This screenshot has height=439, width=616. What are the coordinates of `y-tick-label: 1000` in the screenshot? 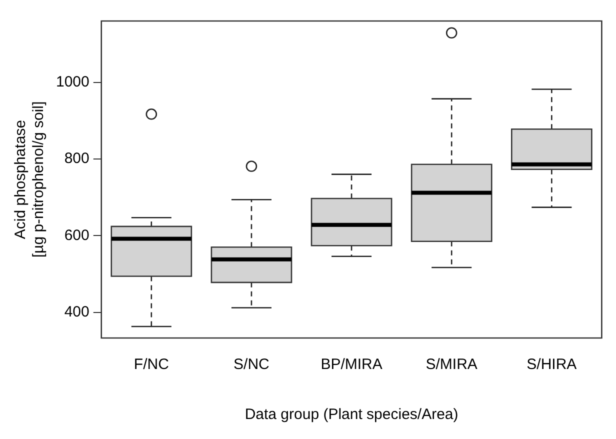 It's located at (73, 81).